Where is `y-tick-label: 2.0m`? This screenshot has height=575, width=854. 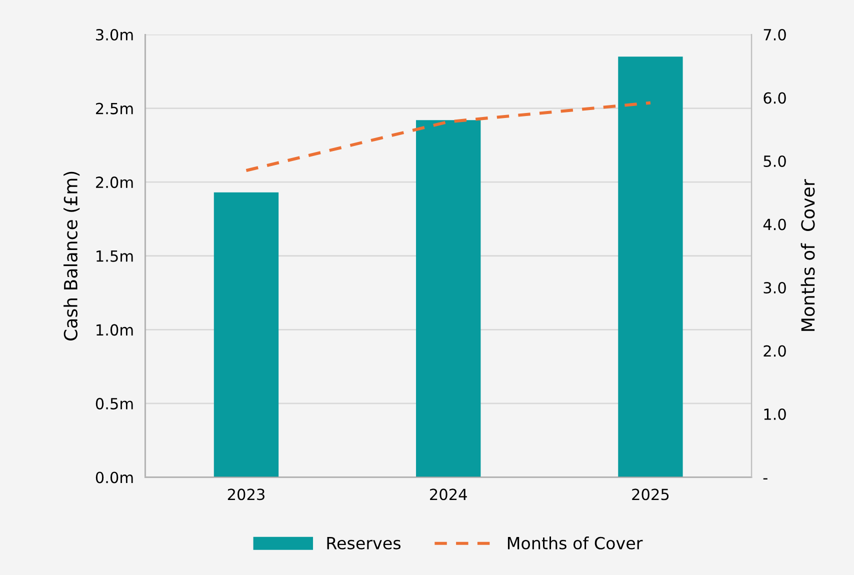
y-tick-label: 2.0m is located at coordinates (114, 182).